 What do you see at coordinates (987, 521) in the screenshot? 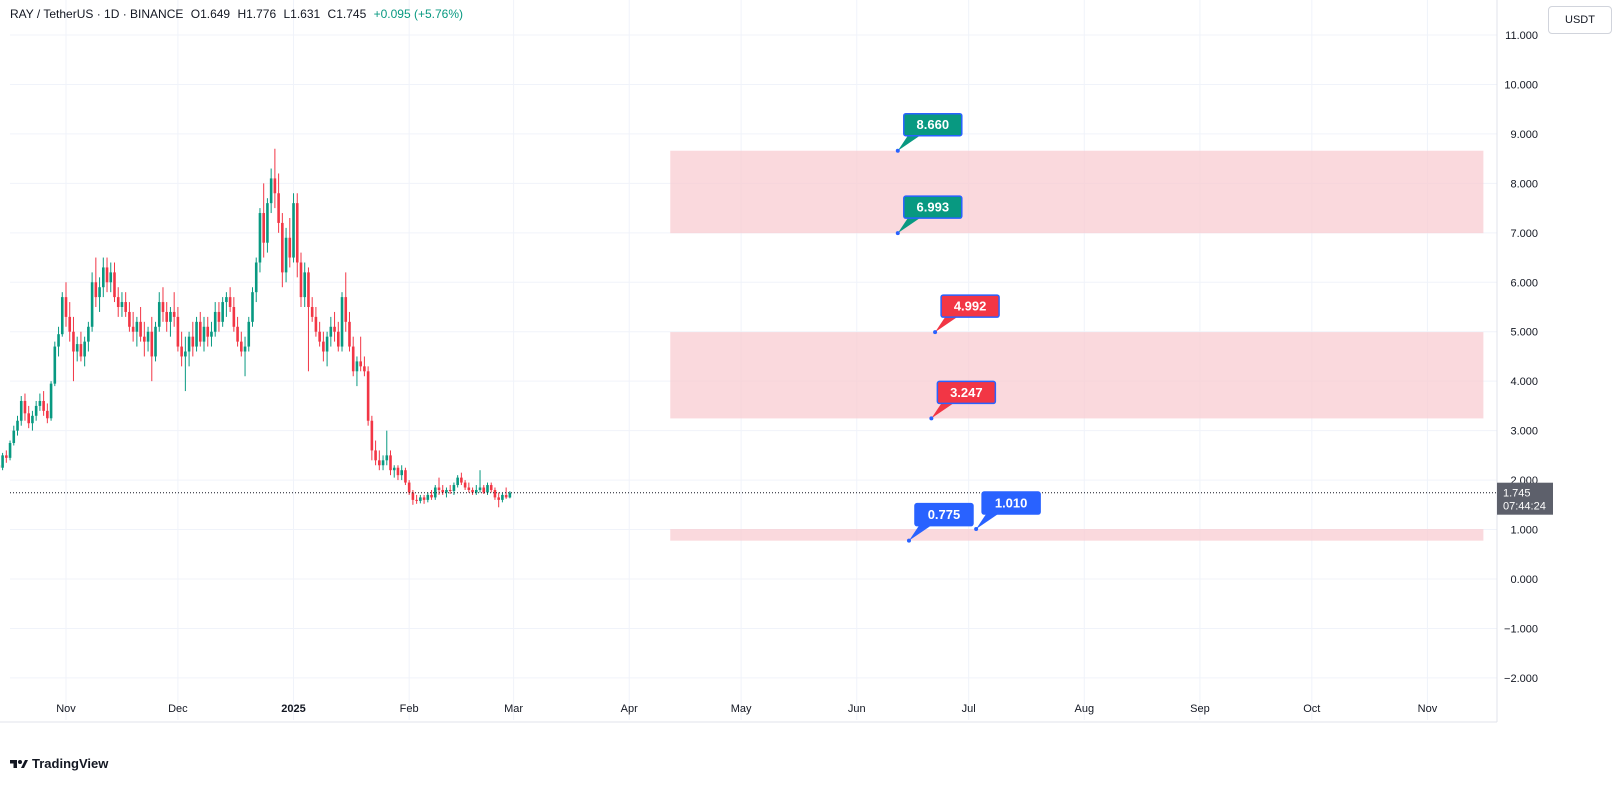
I see `price-label-pointer` at bounding box center [987, 521].